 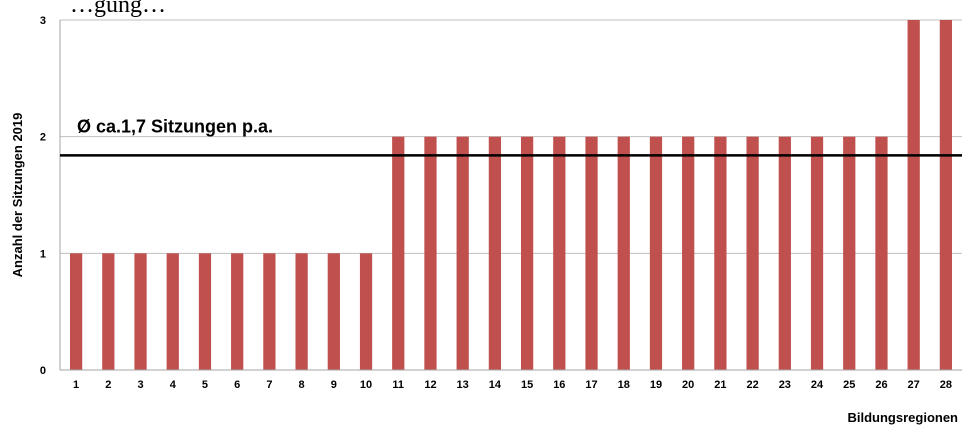 I want to click on y-axis-title: Anzahl der Sitzungen 2019, so click(x=17, y=195).